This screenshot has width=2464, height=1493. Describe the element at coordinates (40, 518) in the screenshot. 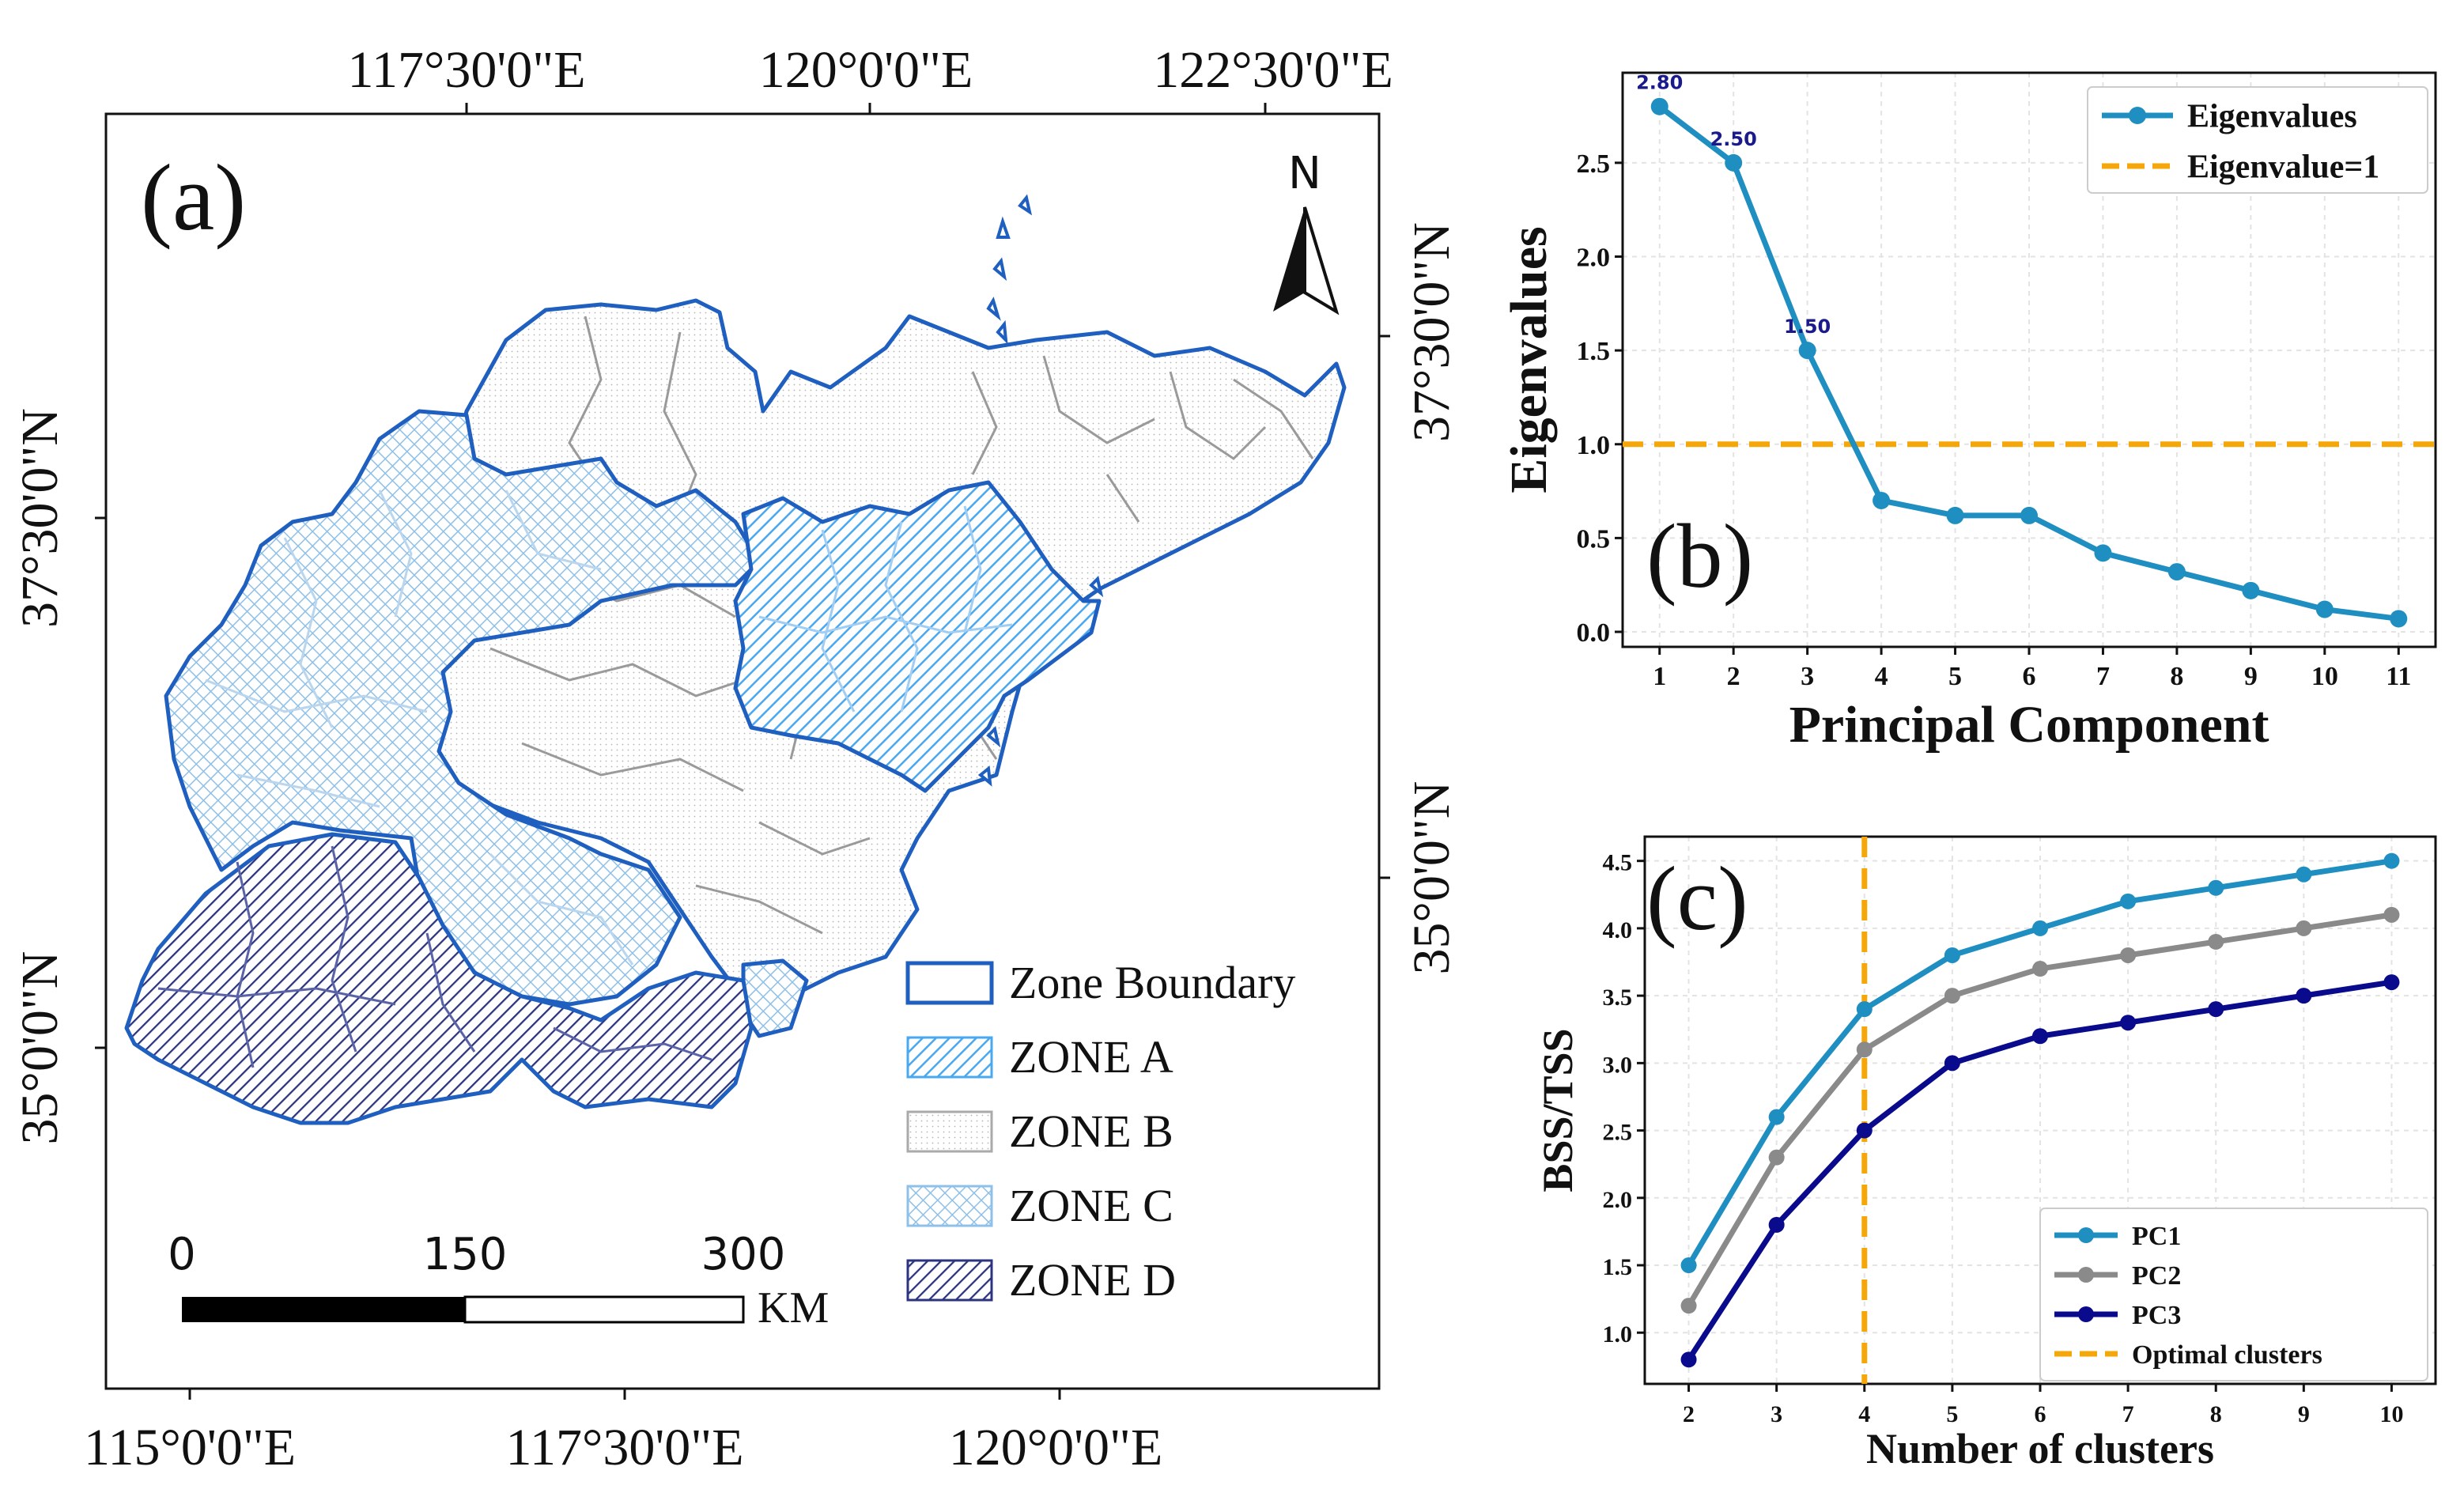

I see `left-lat-label-1: 37°30'0"N` at that location.